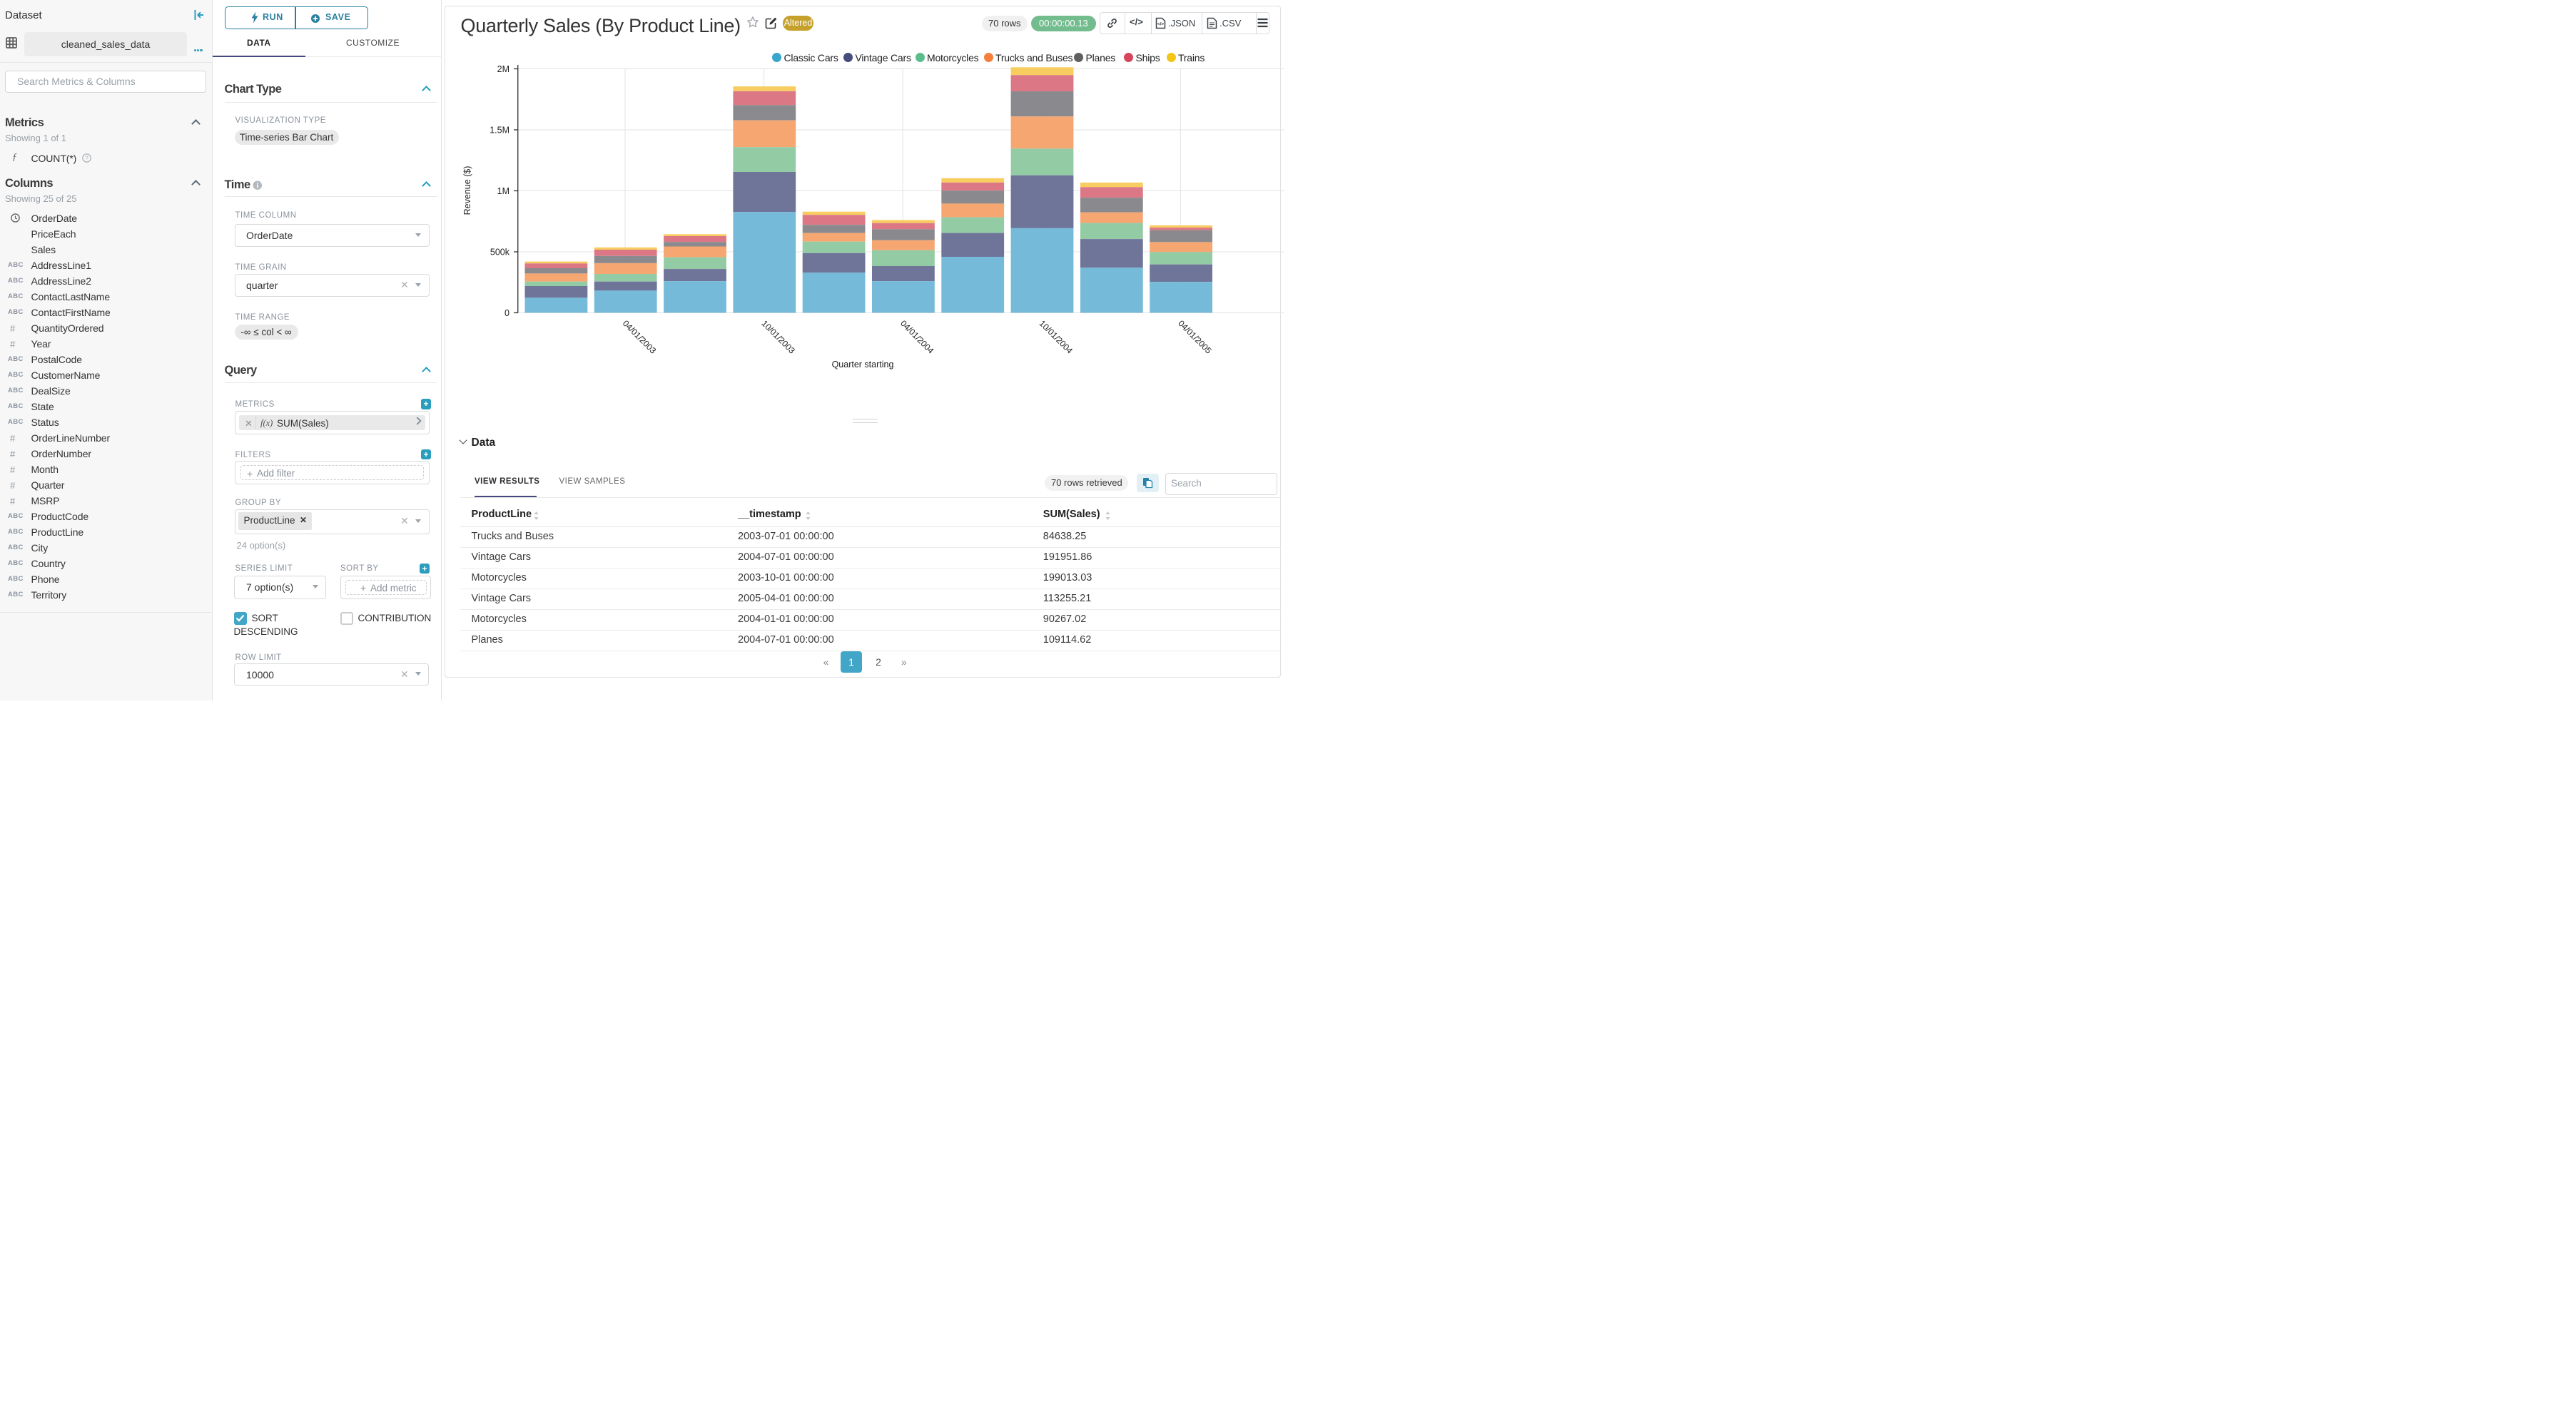 This screenshot has height=1401, width=2576. What do you see at coordinates (863, 365) in the screenshot?
I see `svg-text: Quarter starting` at bounding box center [863, 365].